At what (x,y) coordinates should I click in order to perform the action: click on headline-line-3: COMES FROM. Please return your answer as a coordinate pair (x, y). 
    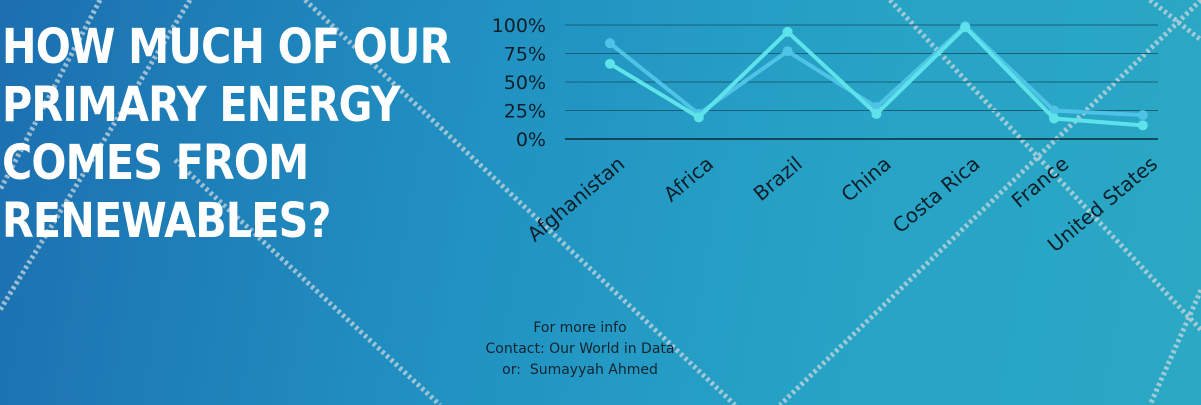
    Looking at the image, I should click on (155, 163).